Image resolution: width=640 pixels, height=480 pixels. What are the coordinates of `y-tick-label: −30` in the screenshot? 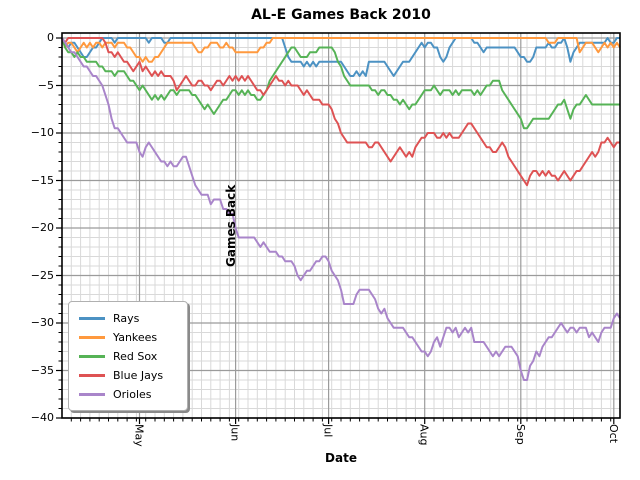 It's located at (42, 322).